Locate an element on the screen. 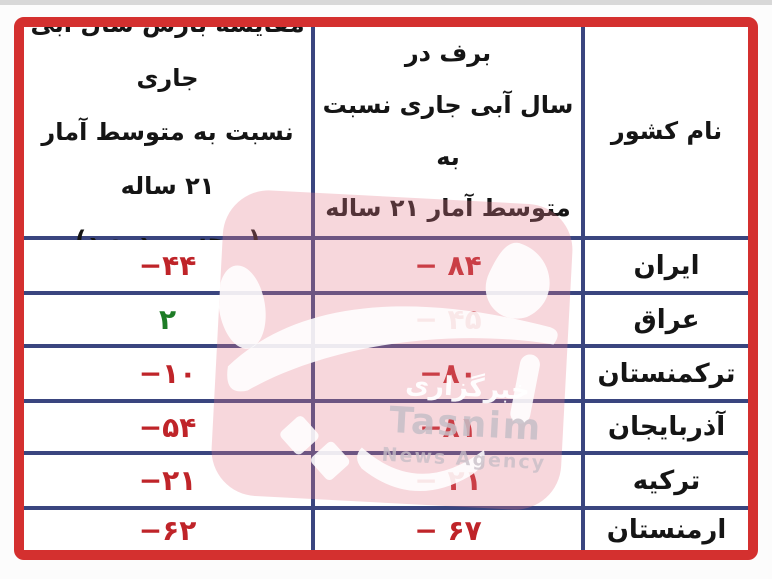  turkmenistan-snow-value: −۸۰ is located at coordinates (448, 373).